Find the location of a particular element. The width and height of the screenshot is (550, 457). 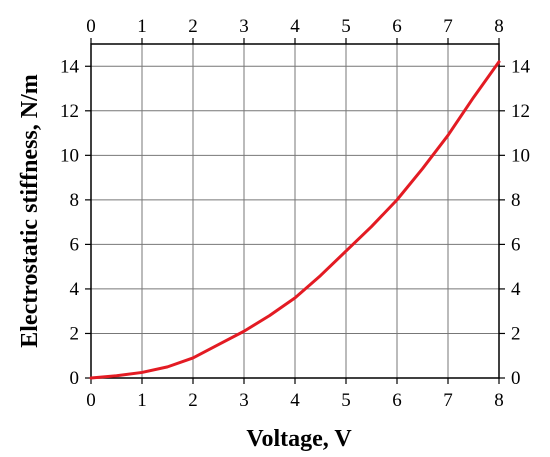

y-tick-label-right: 10 is located at coordinates (520, 155).